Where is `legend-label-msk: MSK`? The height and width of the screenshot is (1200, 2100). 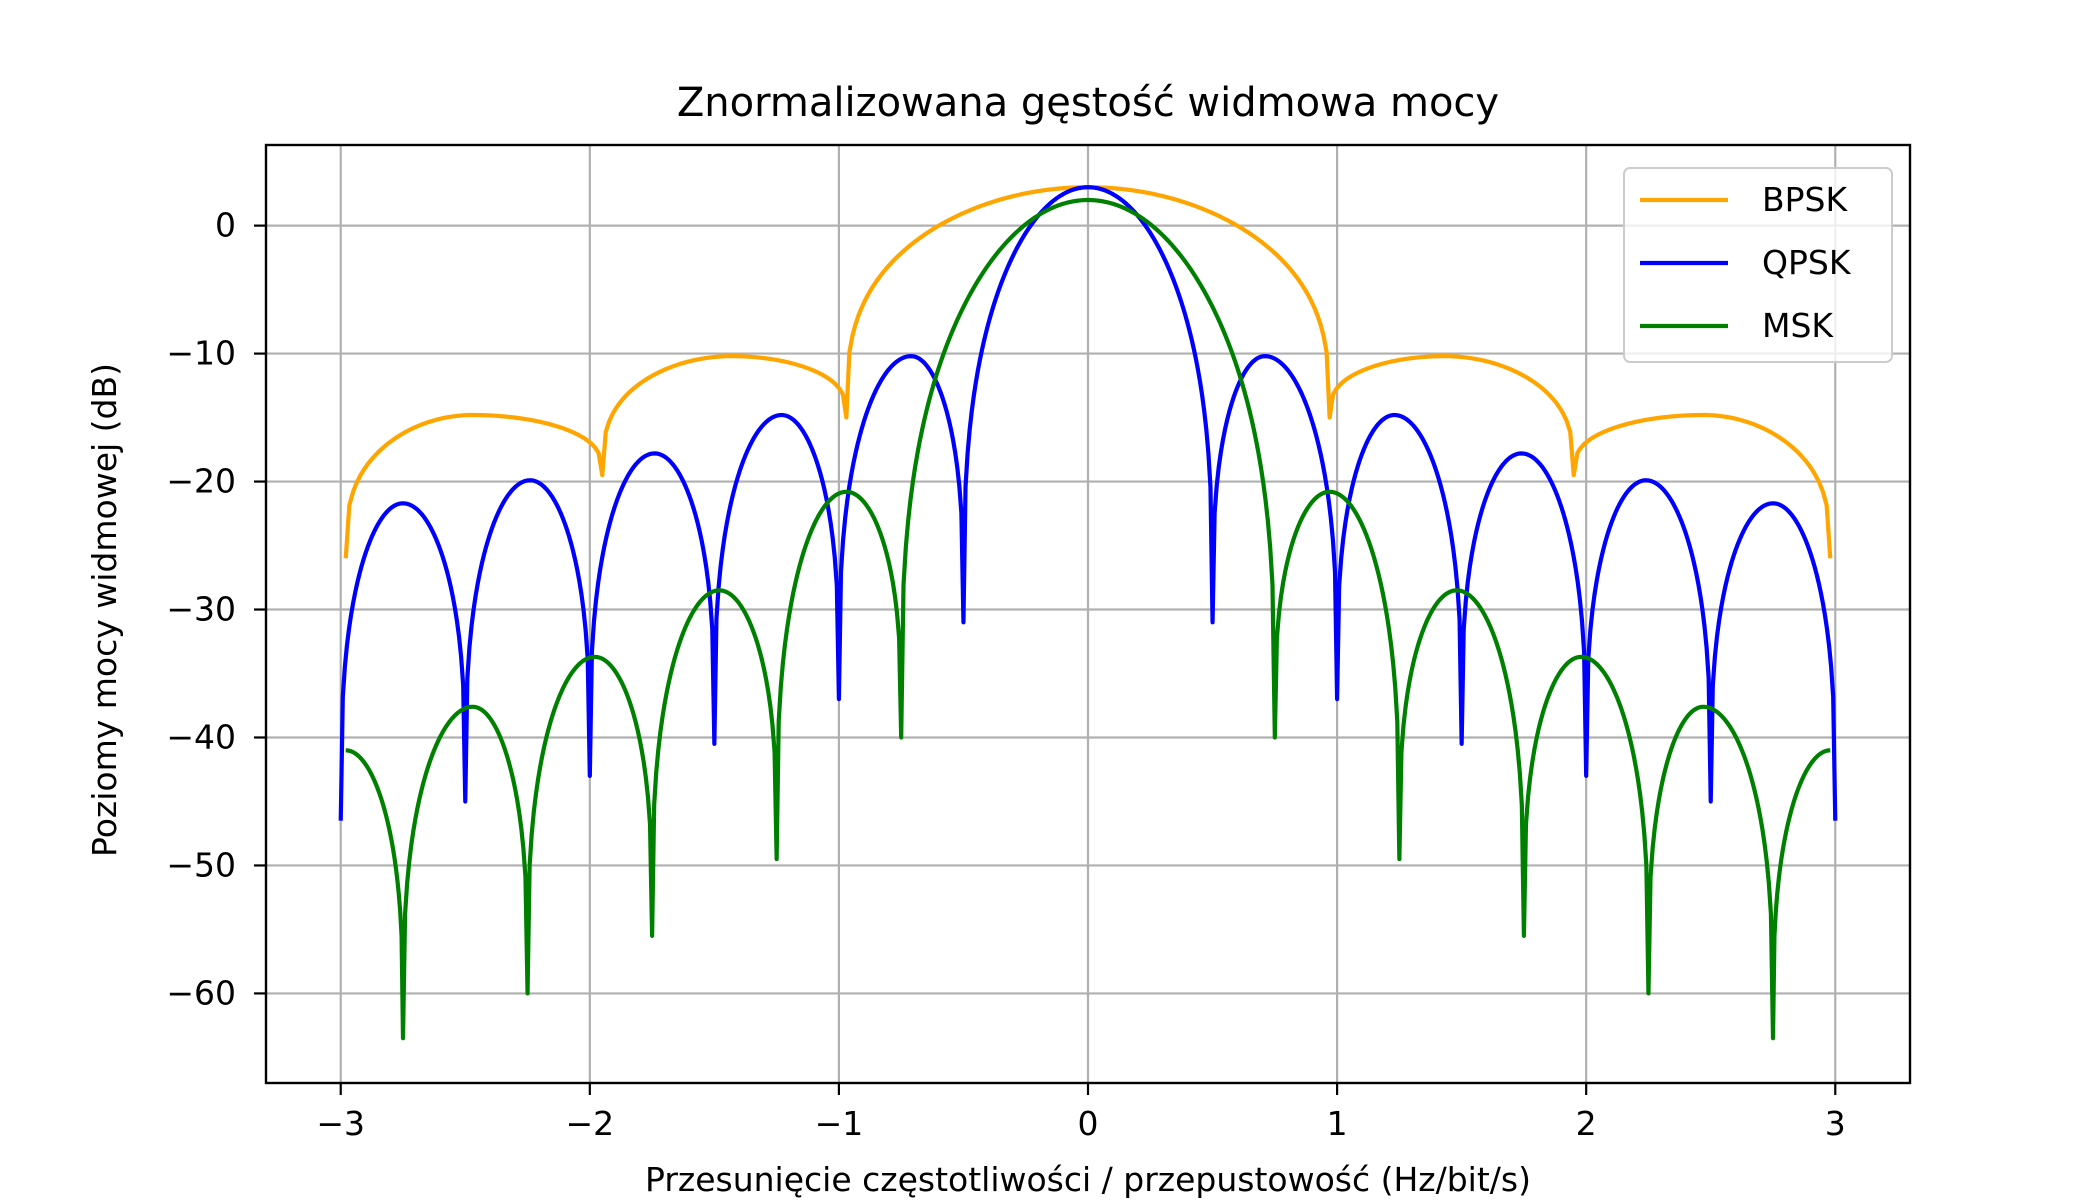 legend-label-msk: MSK is located at coordinates (1798, 325).